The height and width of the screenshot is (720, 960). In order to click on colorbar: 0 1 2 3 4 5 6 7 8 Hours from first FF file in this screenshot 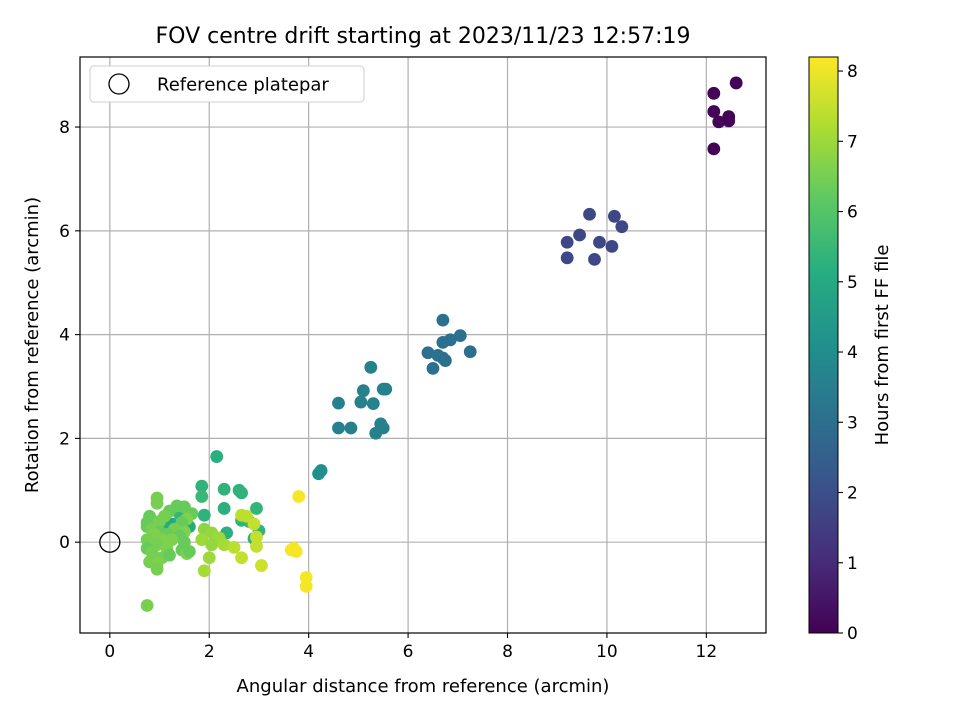, I will do `click(850, 350)`.